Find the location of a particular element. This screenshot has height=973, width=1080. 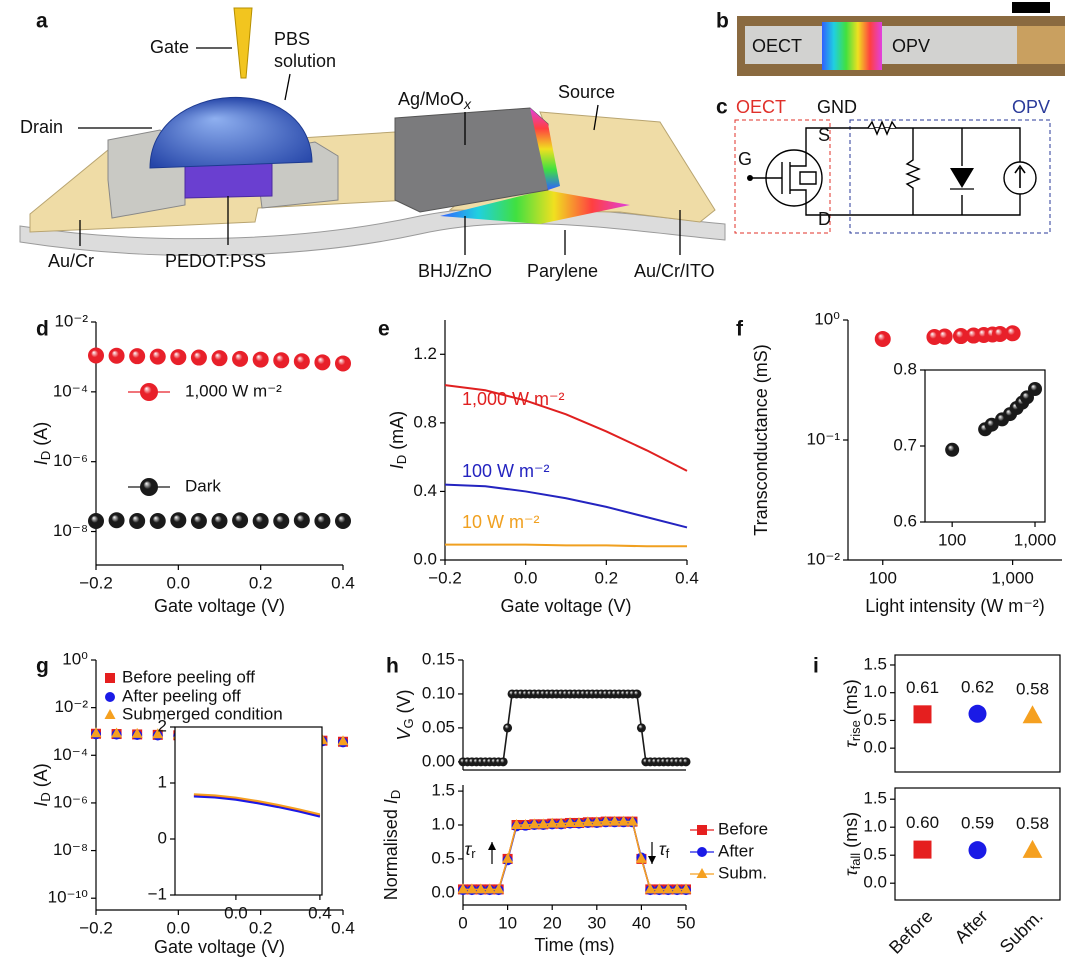

label: Parylene is located at coordinates (562, 271).